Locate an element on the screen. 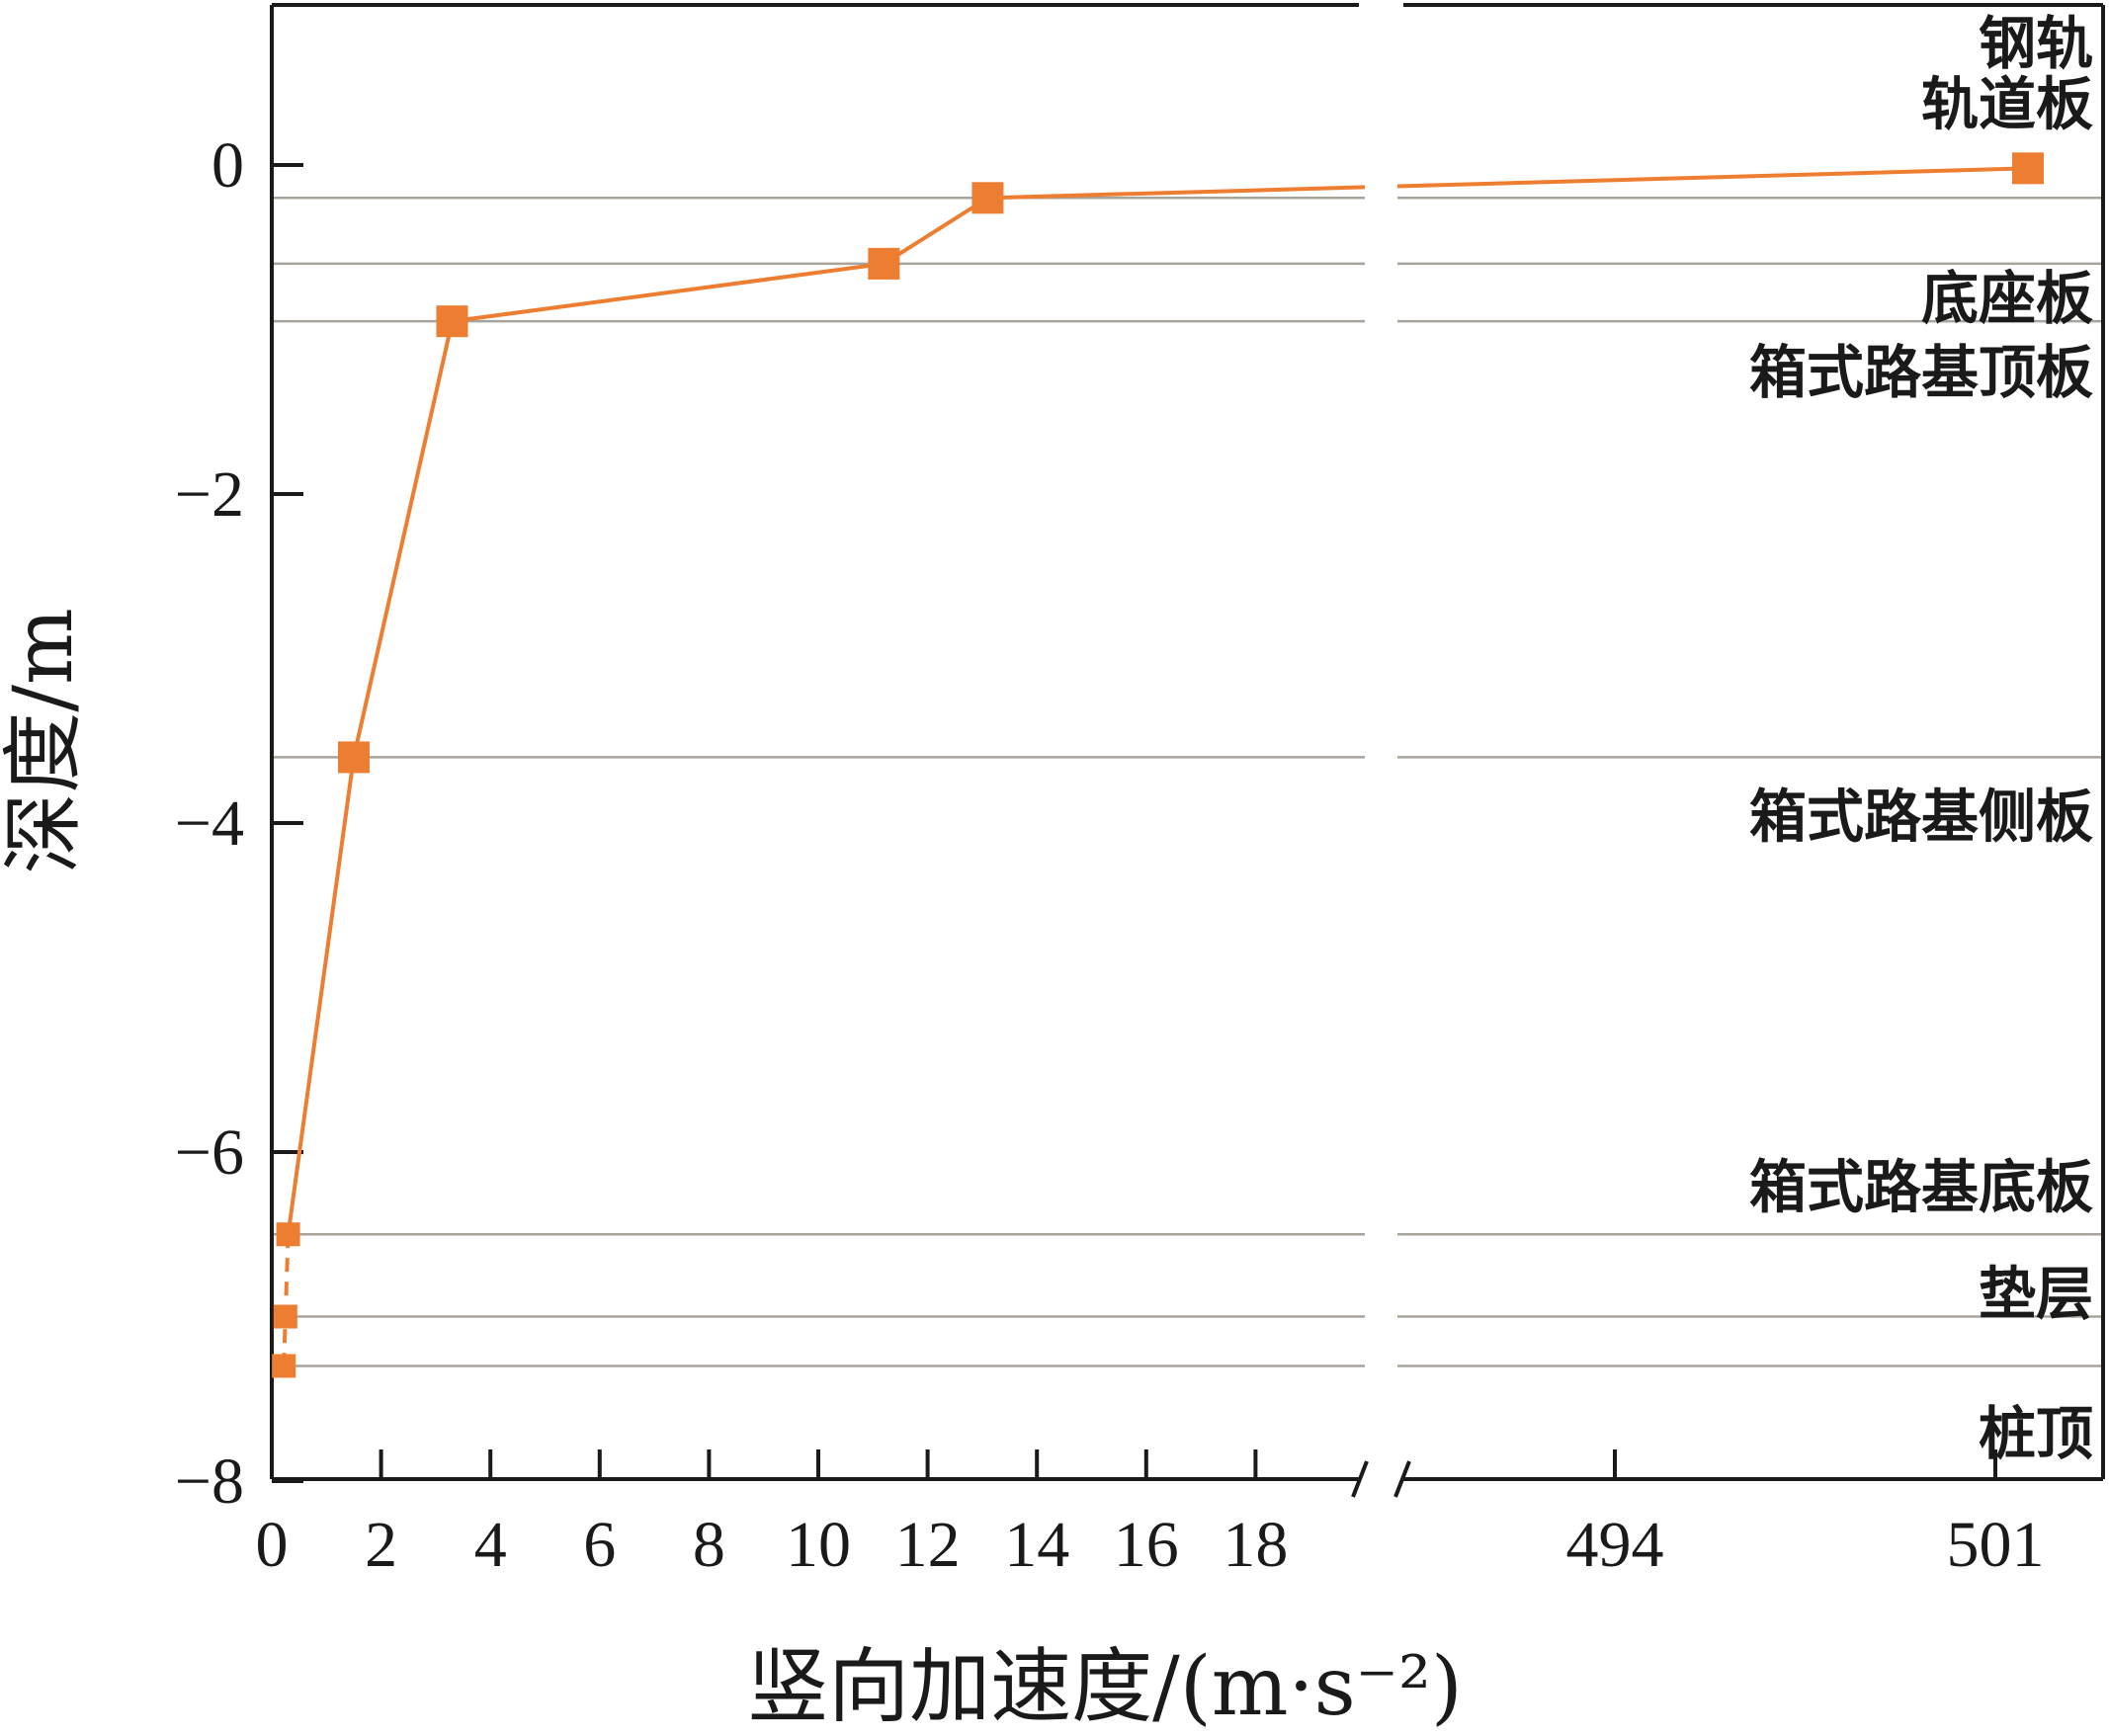 The image size is (2109, 1736). y-tick-label-4: −8 is located at coordinates (210, 1482).